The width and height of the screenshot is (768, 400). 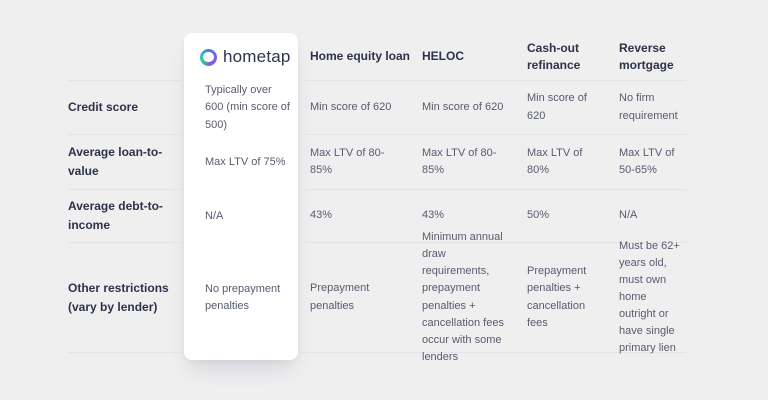 I want to click on row-label-credit-score: Credit score, so click(x=126, y=108).